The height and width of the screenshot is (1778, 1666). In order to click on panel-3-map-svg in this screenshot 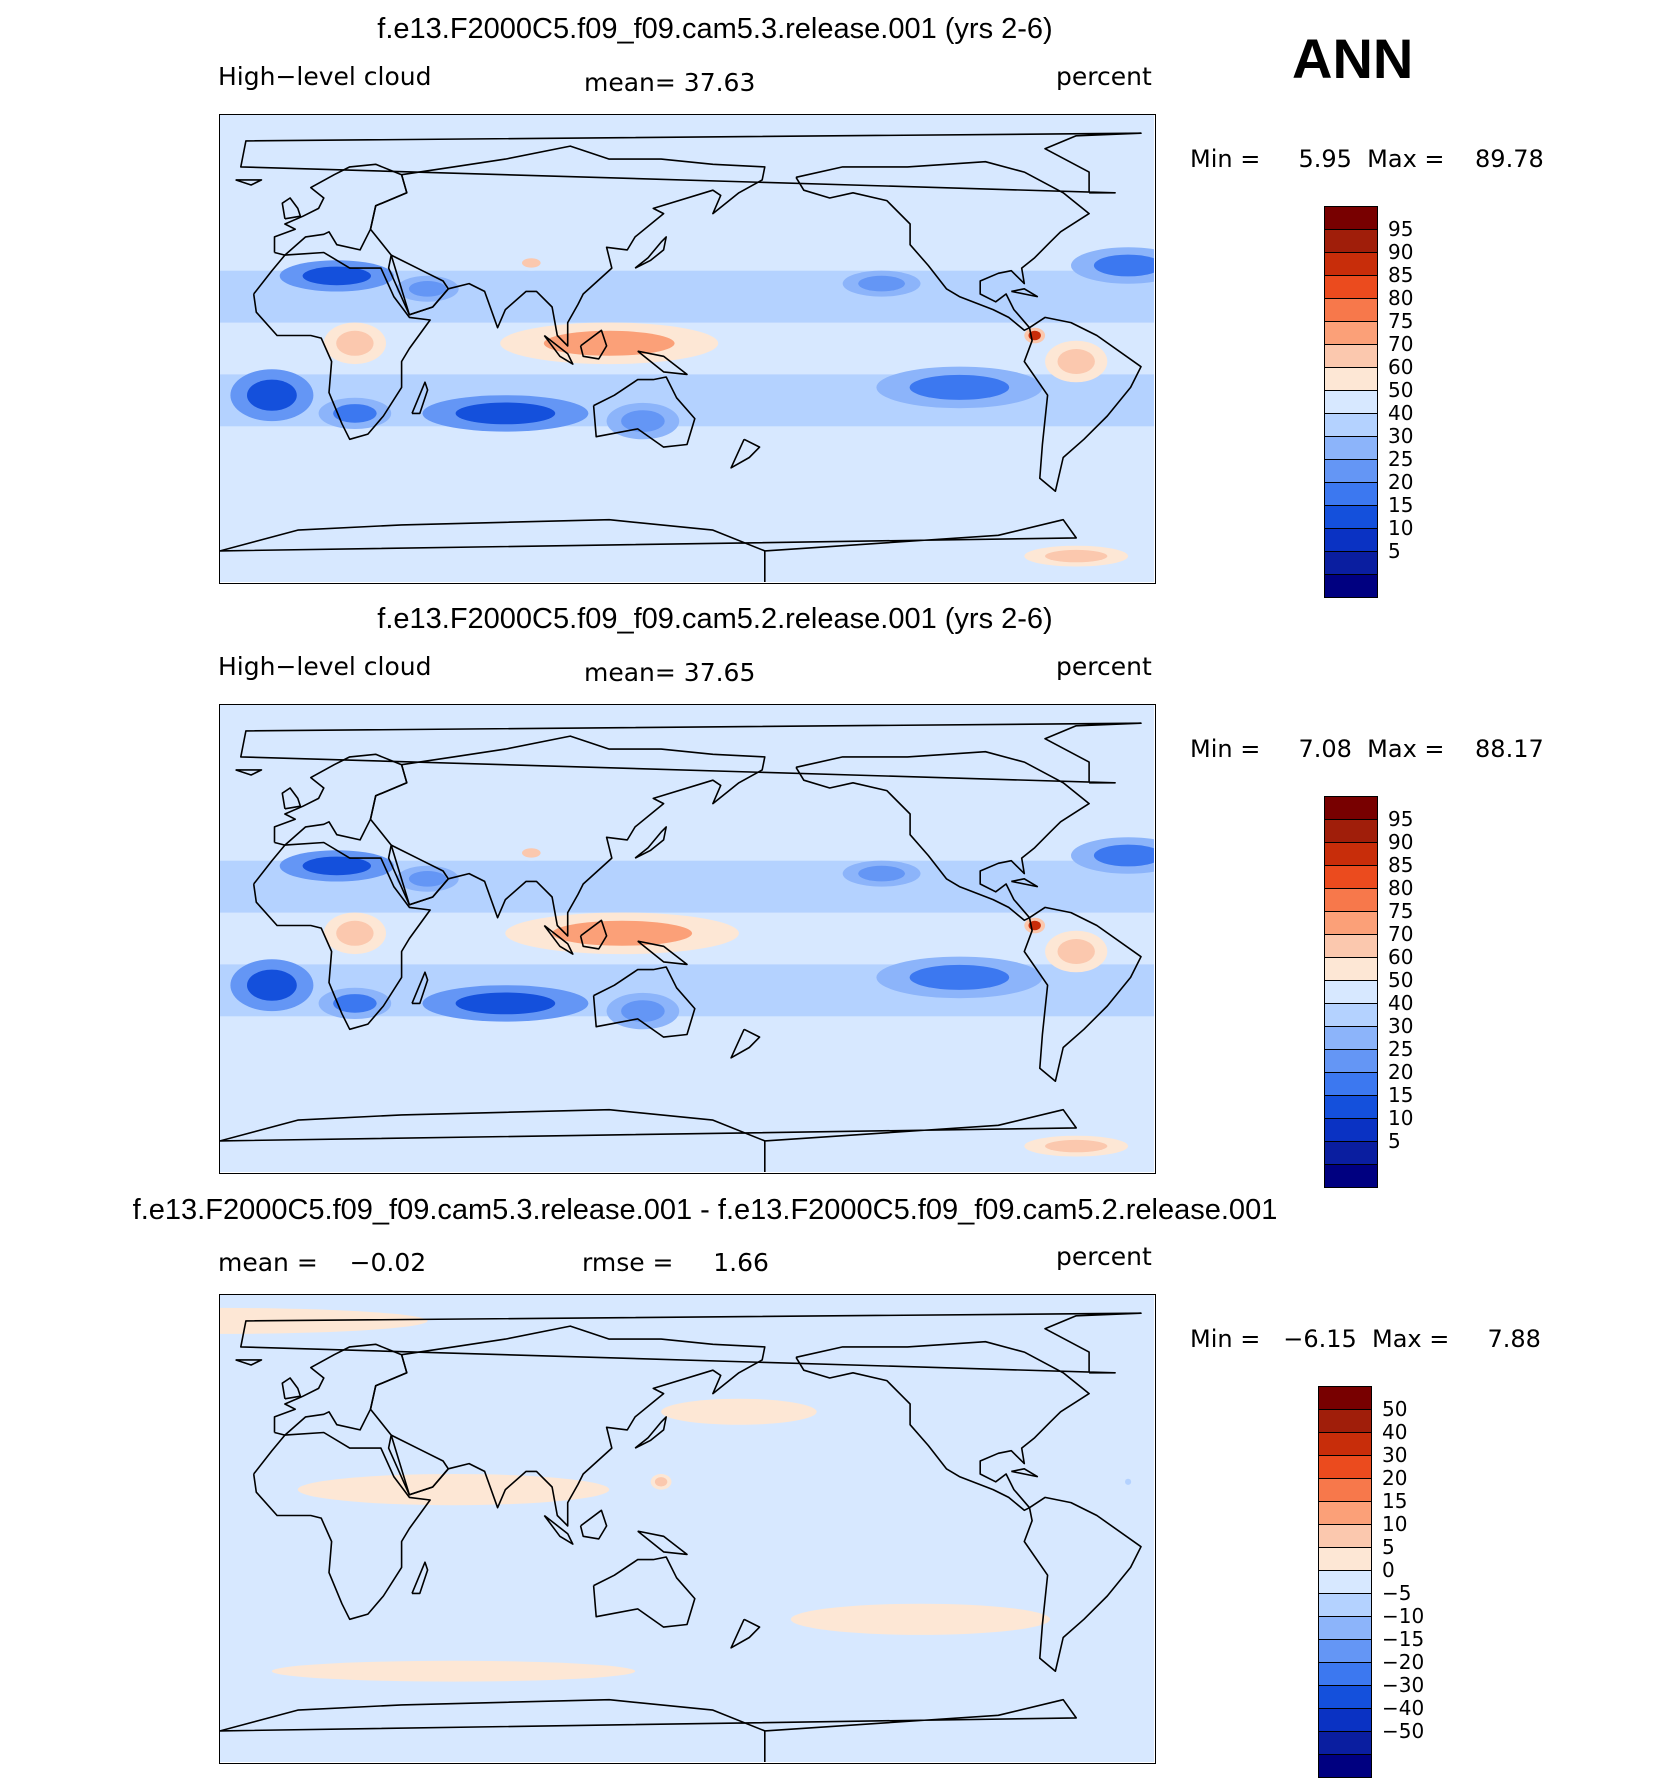, I will do `click(687, 1528)`.